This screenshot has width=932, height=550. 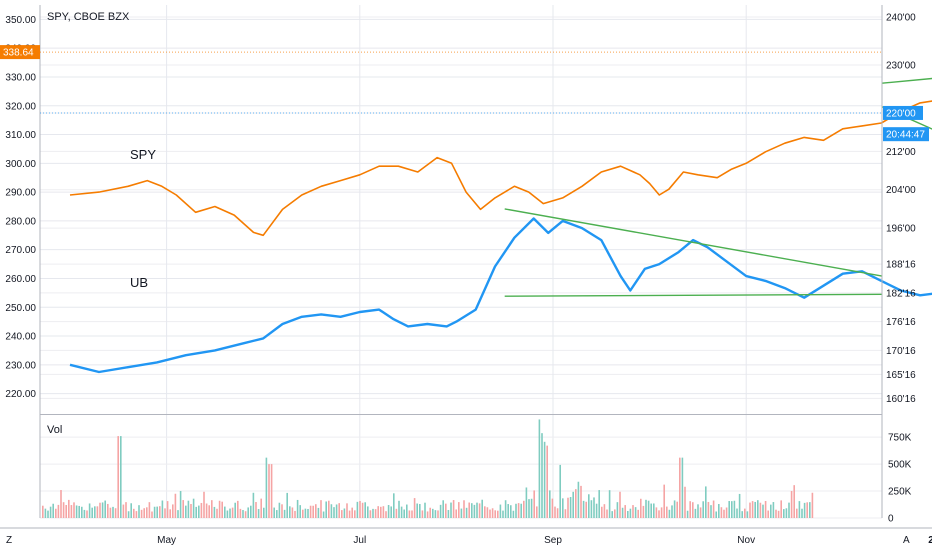 I want to click on corner-left-button: Z, so click(x=9, y=540).